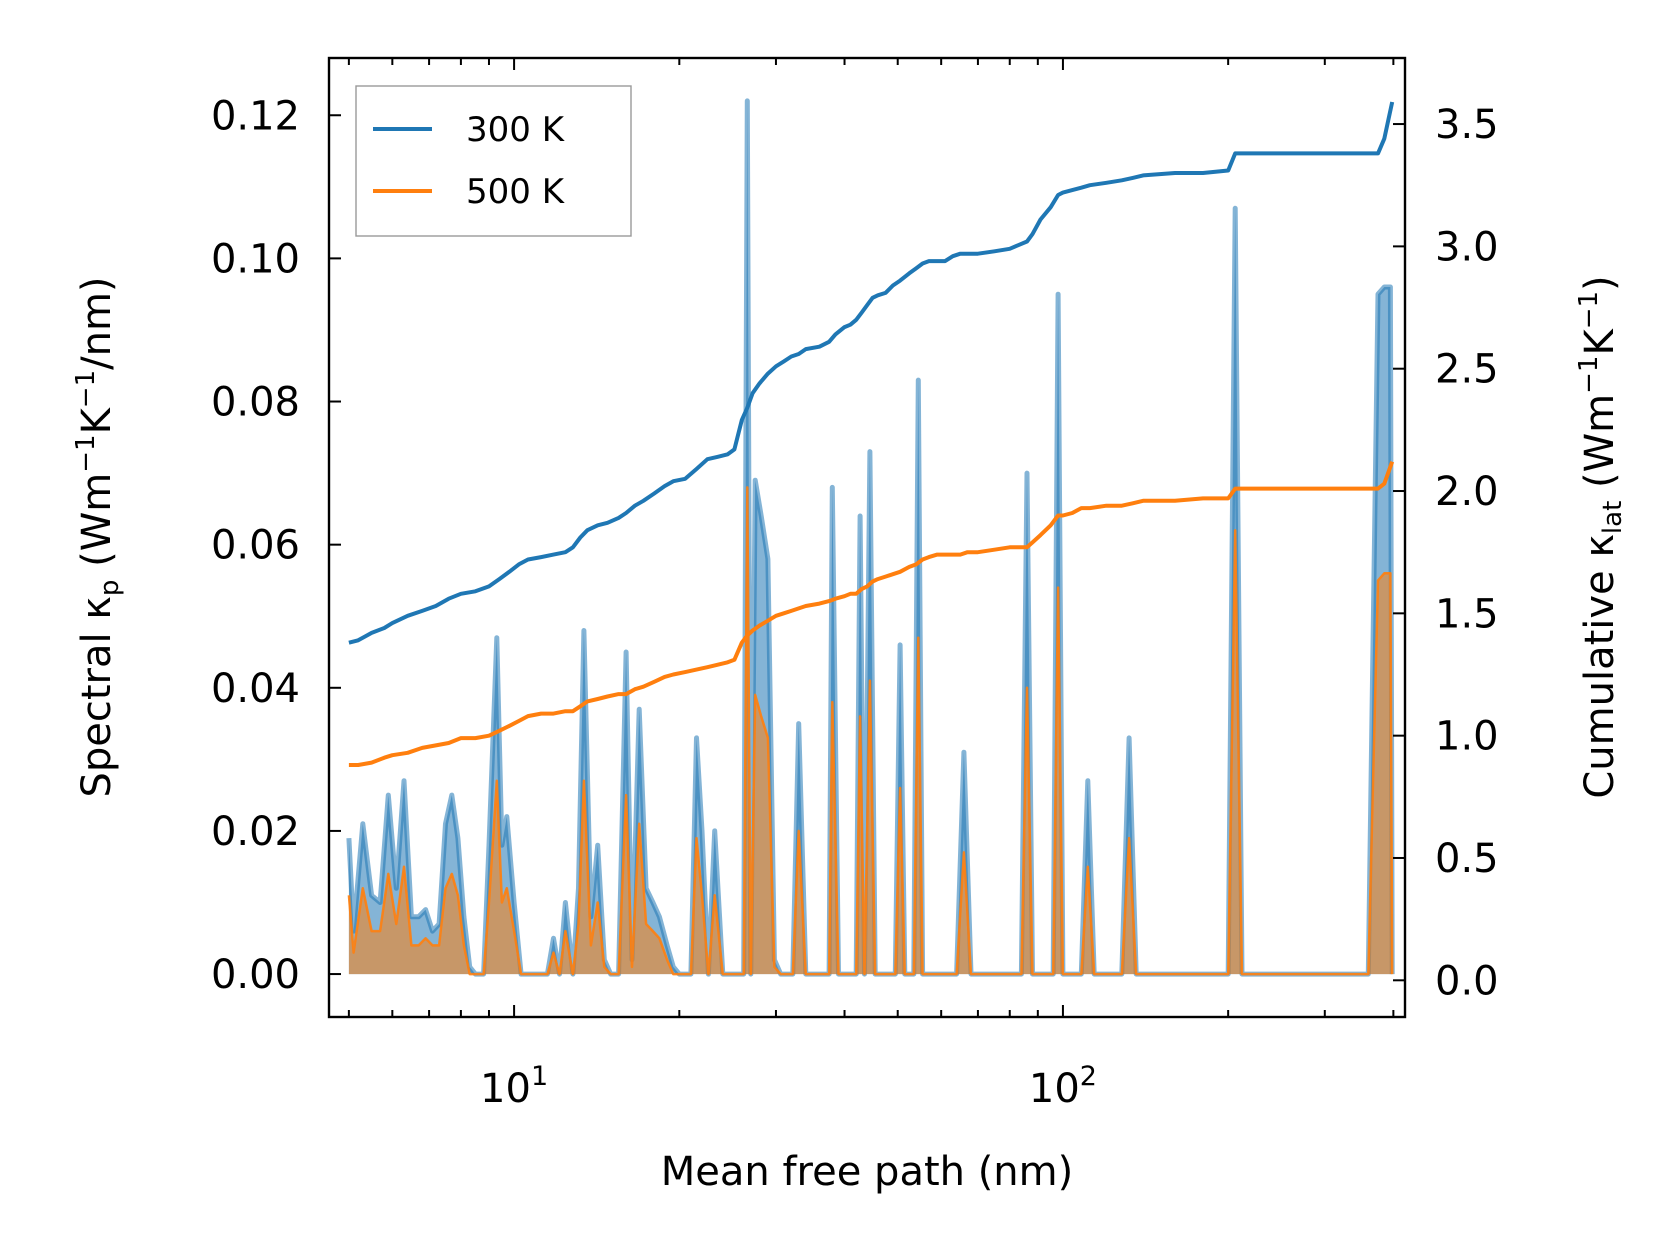 The height and width of the screenshot is (1254, 1679). I want to click on y-axis-left-title: Spectral κp (Wm−1K−1/nm), so click(98, 536).